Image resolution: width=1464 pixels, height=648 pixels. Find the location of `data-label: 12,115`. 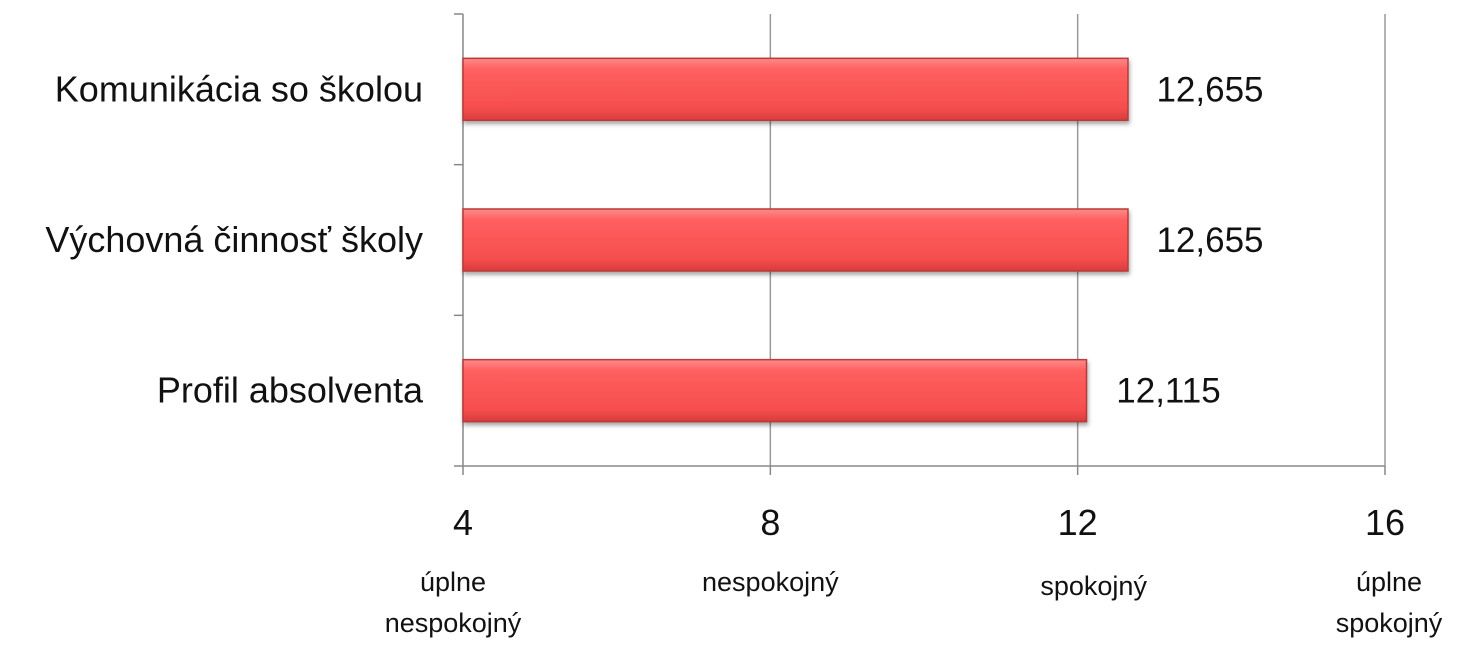

data-label: 12,115 is located at coordinates (1168, 391).